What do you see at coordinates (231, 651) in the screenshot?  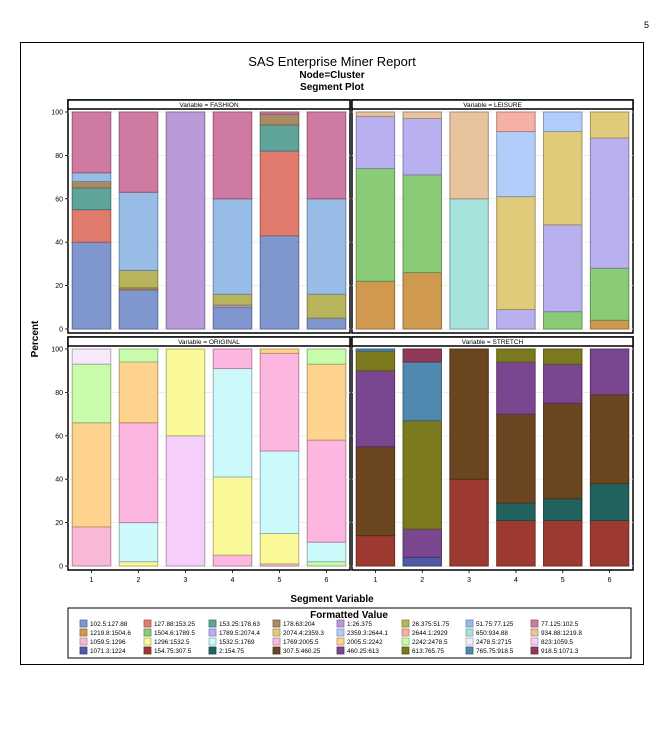 I see `legend-label: 2:154.75` at bounding box center [231, 651].